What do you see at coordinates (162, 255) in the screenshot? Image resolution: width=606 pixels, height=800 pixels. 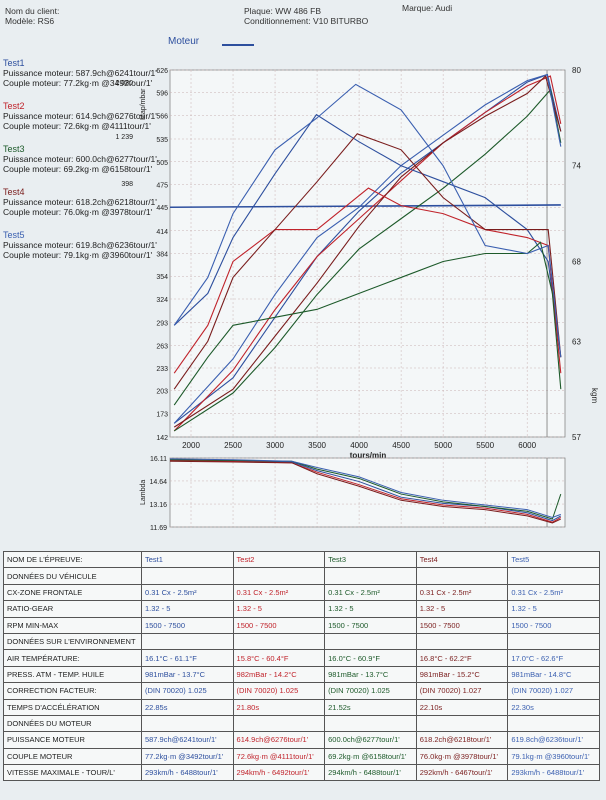 I see `y-tick-label: 384` at bounding box center [162, 255].